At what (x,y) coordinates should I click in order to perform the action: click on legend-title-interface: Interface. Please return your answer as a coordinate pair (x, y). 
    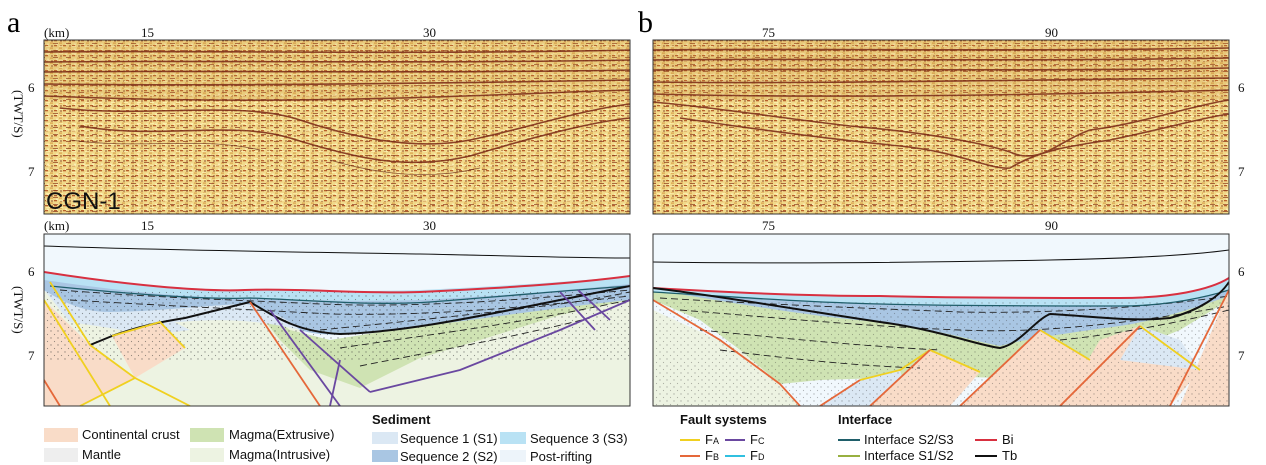
    Looking at the image, I should click on (865, 419).